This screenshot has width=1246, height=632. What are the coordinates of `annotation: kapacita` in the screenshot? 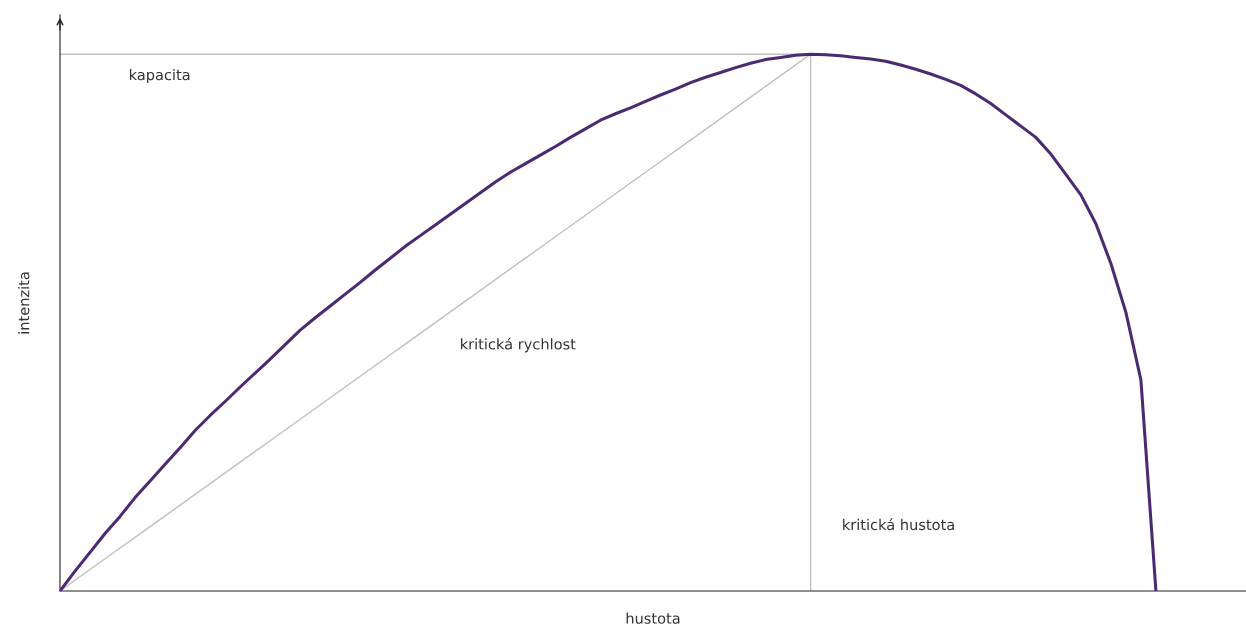 It's located at (159, 76).